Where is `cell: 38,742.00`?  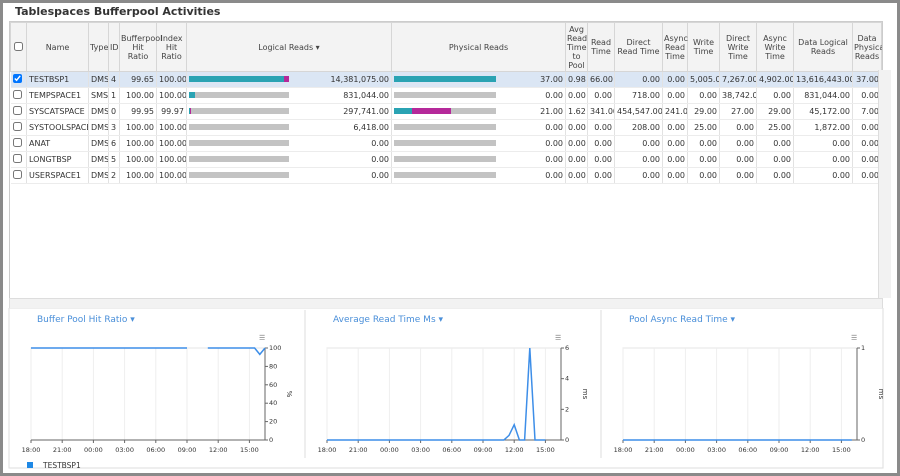 cell: 38,742.00 is located at coordinates (738, 95).